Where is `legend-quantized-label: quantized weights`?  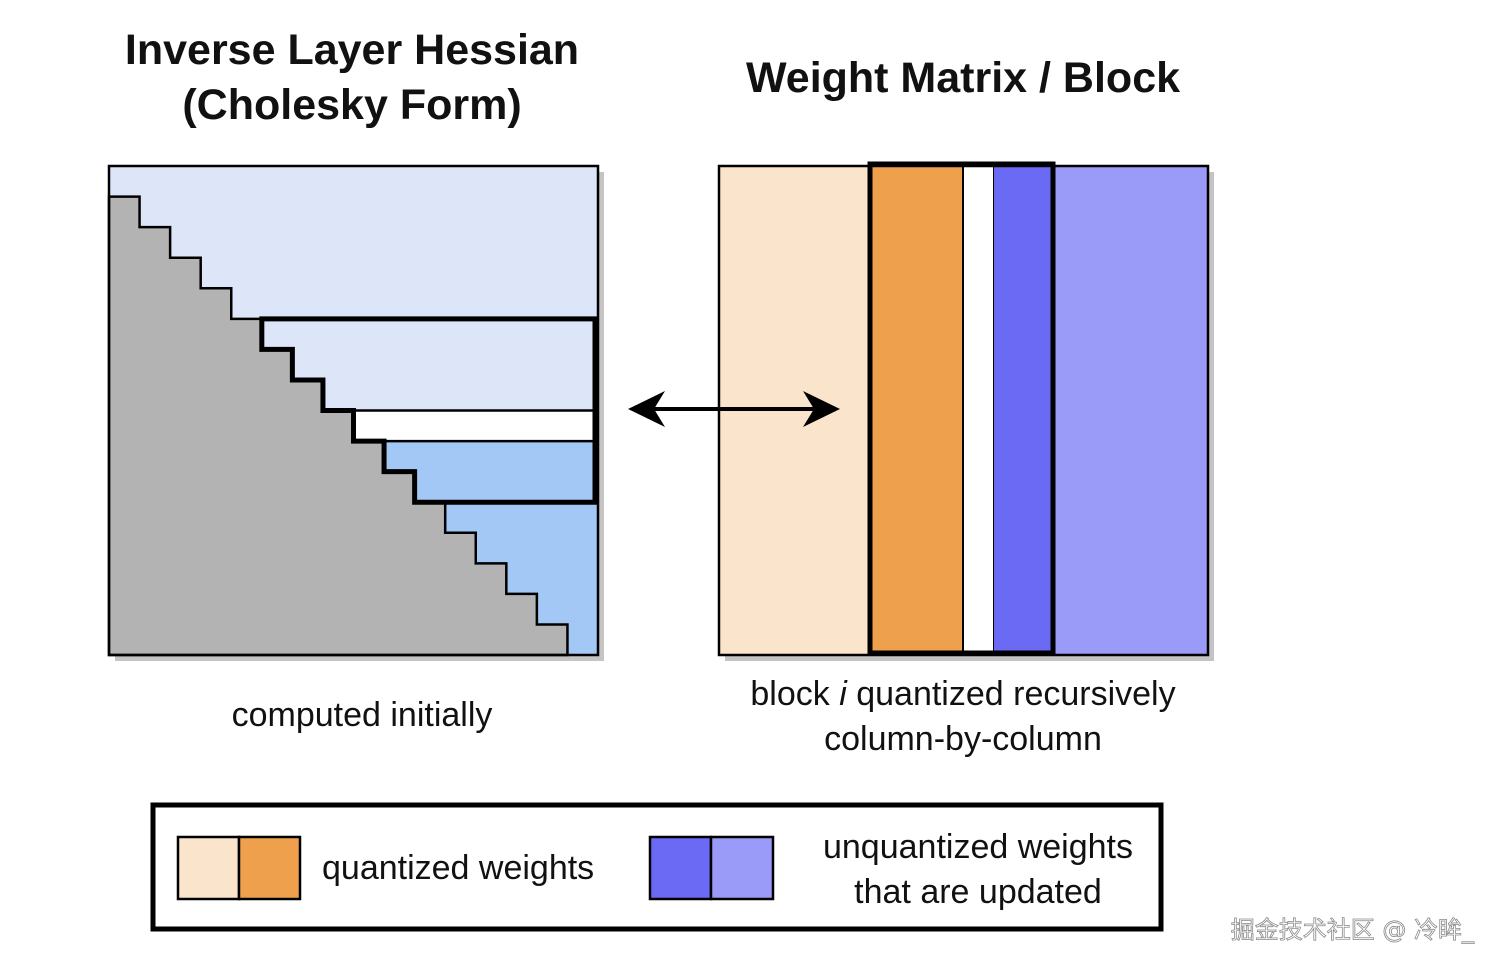 legend-quantized-label: quantized weights is located at coordinates (458, 868).